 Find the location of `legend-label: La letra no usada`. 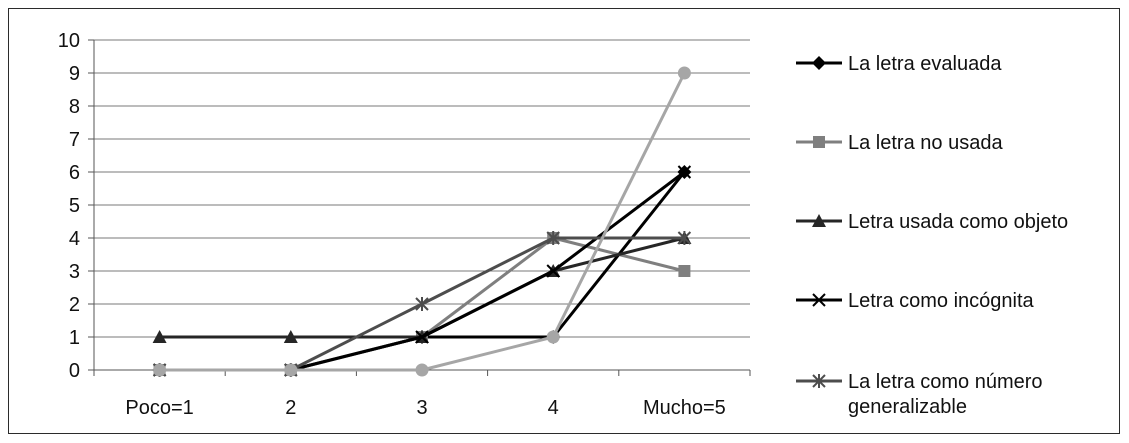

legend-label: La letra no usada is located at coordinates (925, 143).